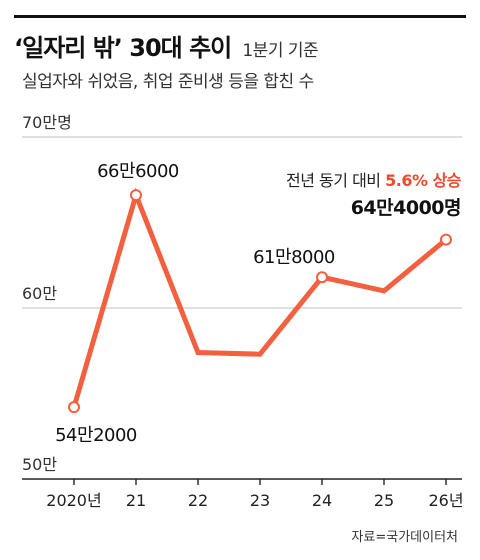  Describe the element at coordinates (240, 16) in the screenshot. I see `top-rule` at that location.